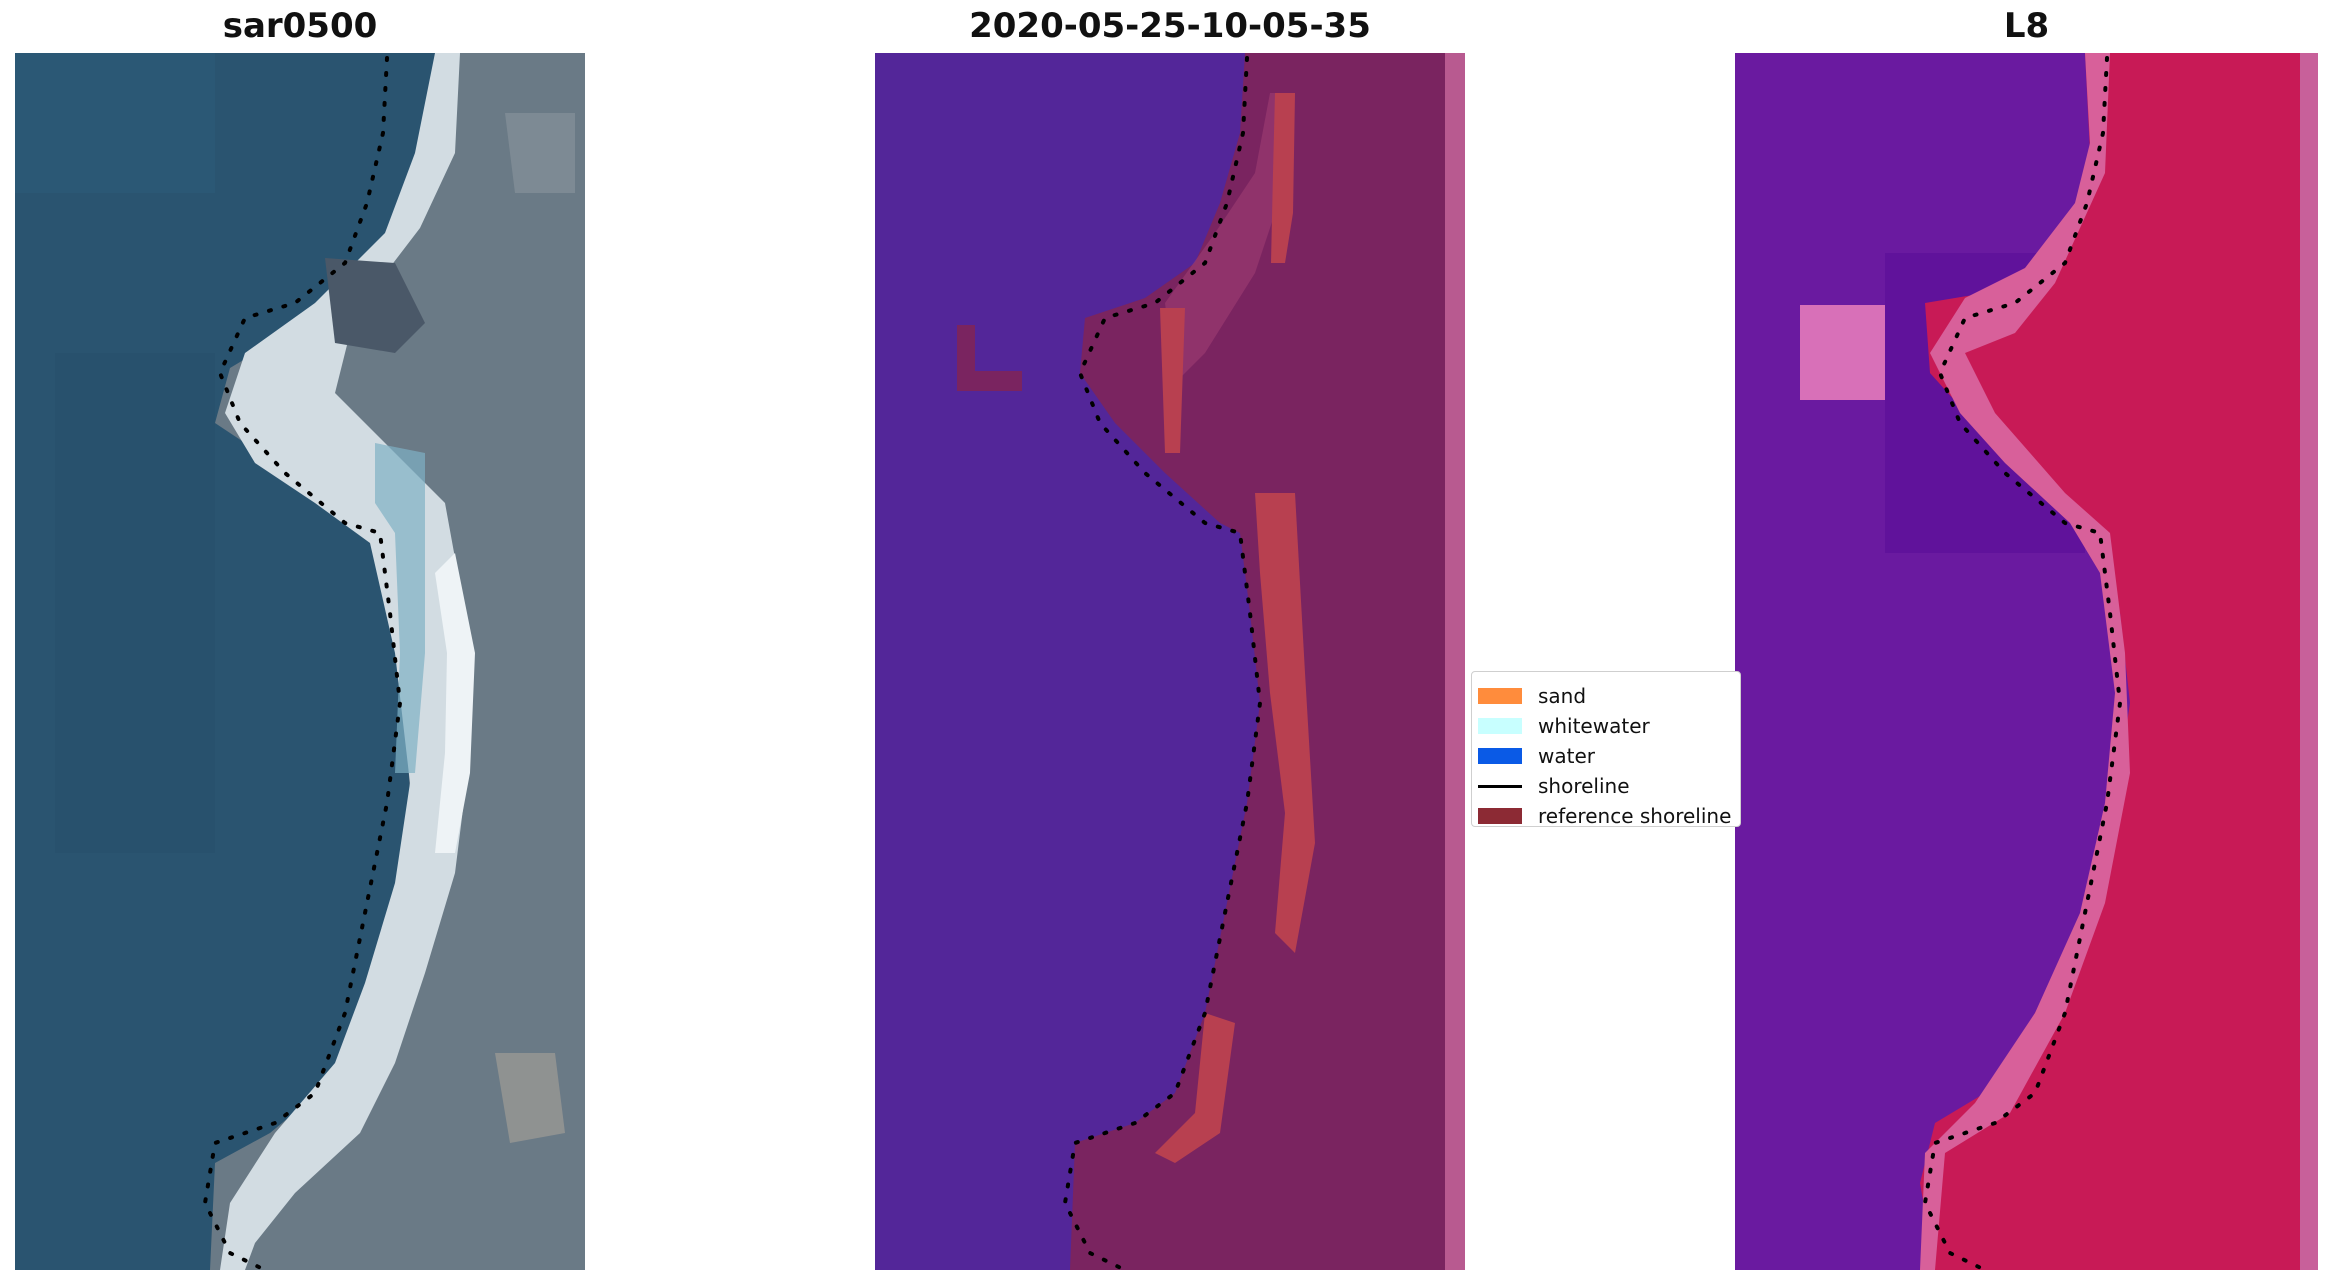  I want to click on legend-label-reference-shoreline: reference shoreline, so click(1635, 815).